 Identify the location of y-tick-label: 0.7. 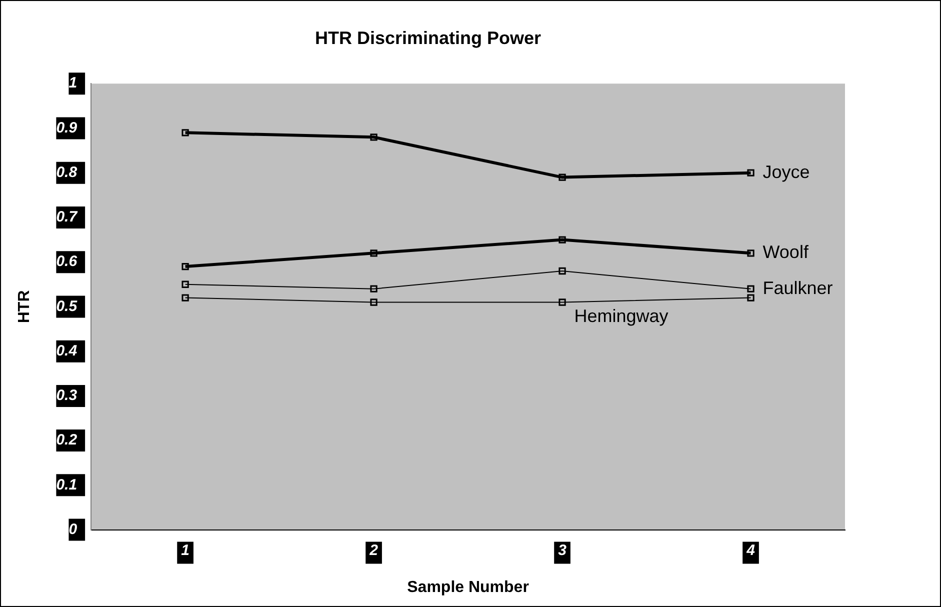
(67, 217).